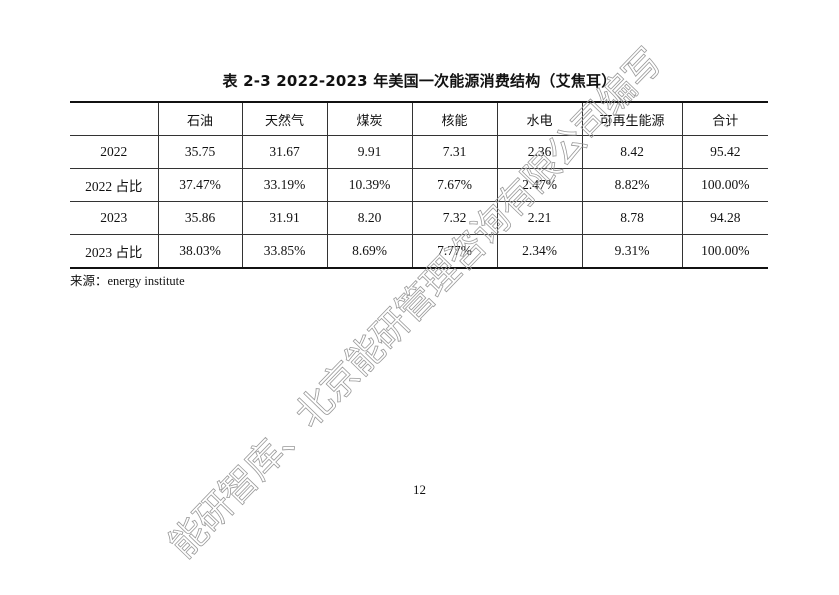  What do you see at coordinates (419, 81) in the screenshot?
I see `table-title: 表 2-3 2022-2023 年美国一次能源消费结构（艾焦耳）` at bounding box center [419, 81].